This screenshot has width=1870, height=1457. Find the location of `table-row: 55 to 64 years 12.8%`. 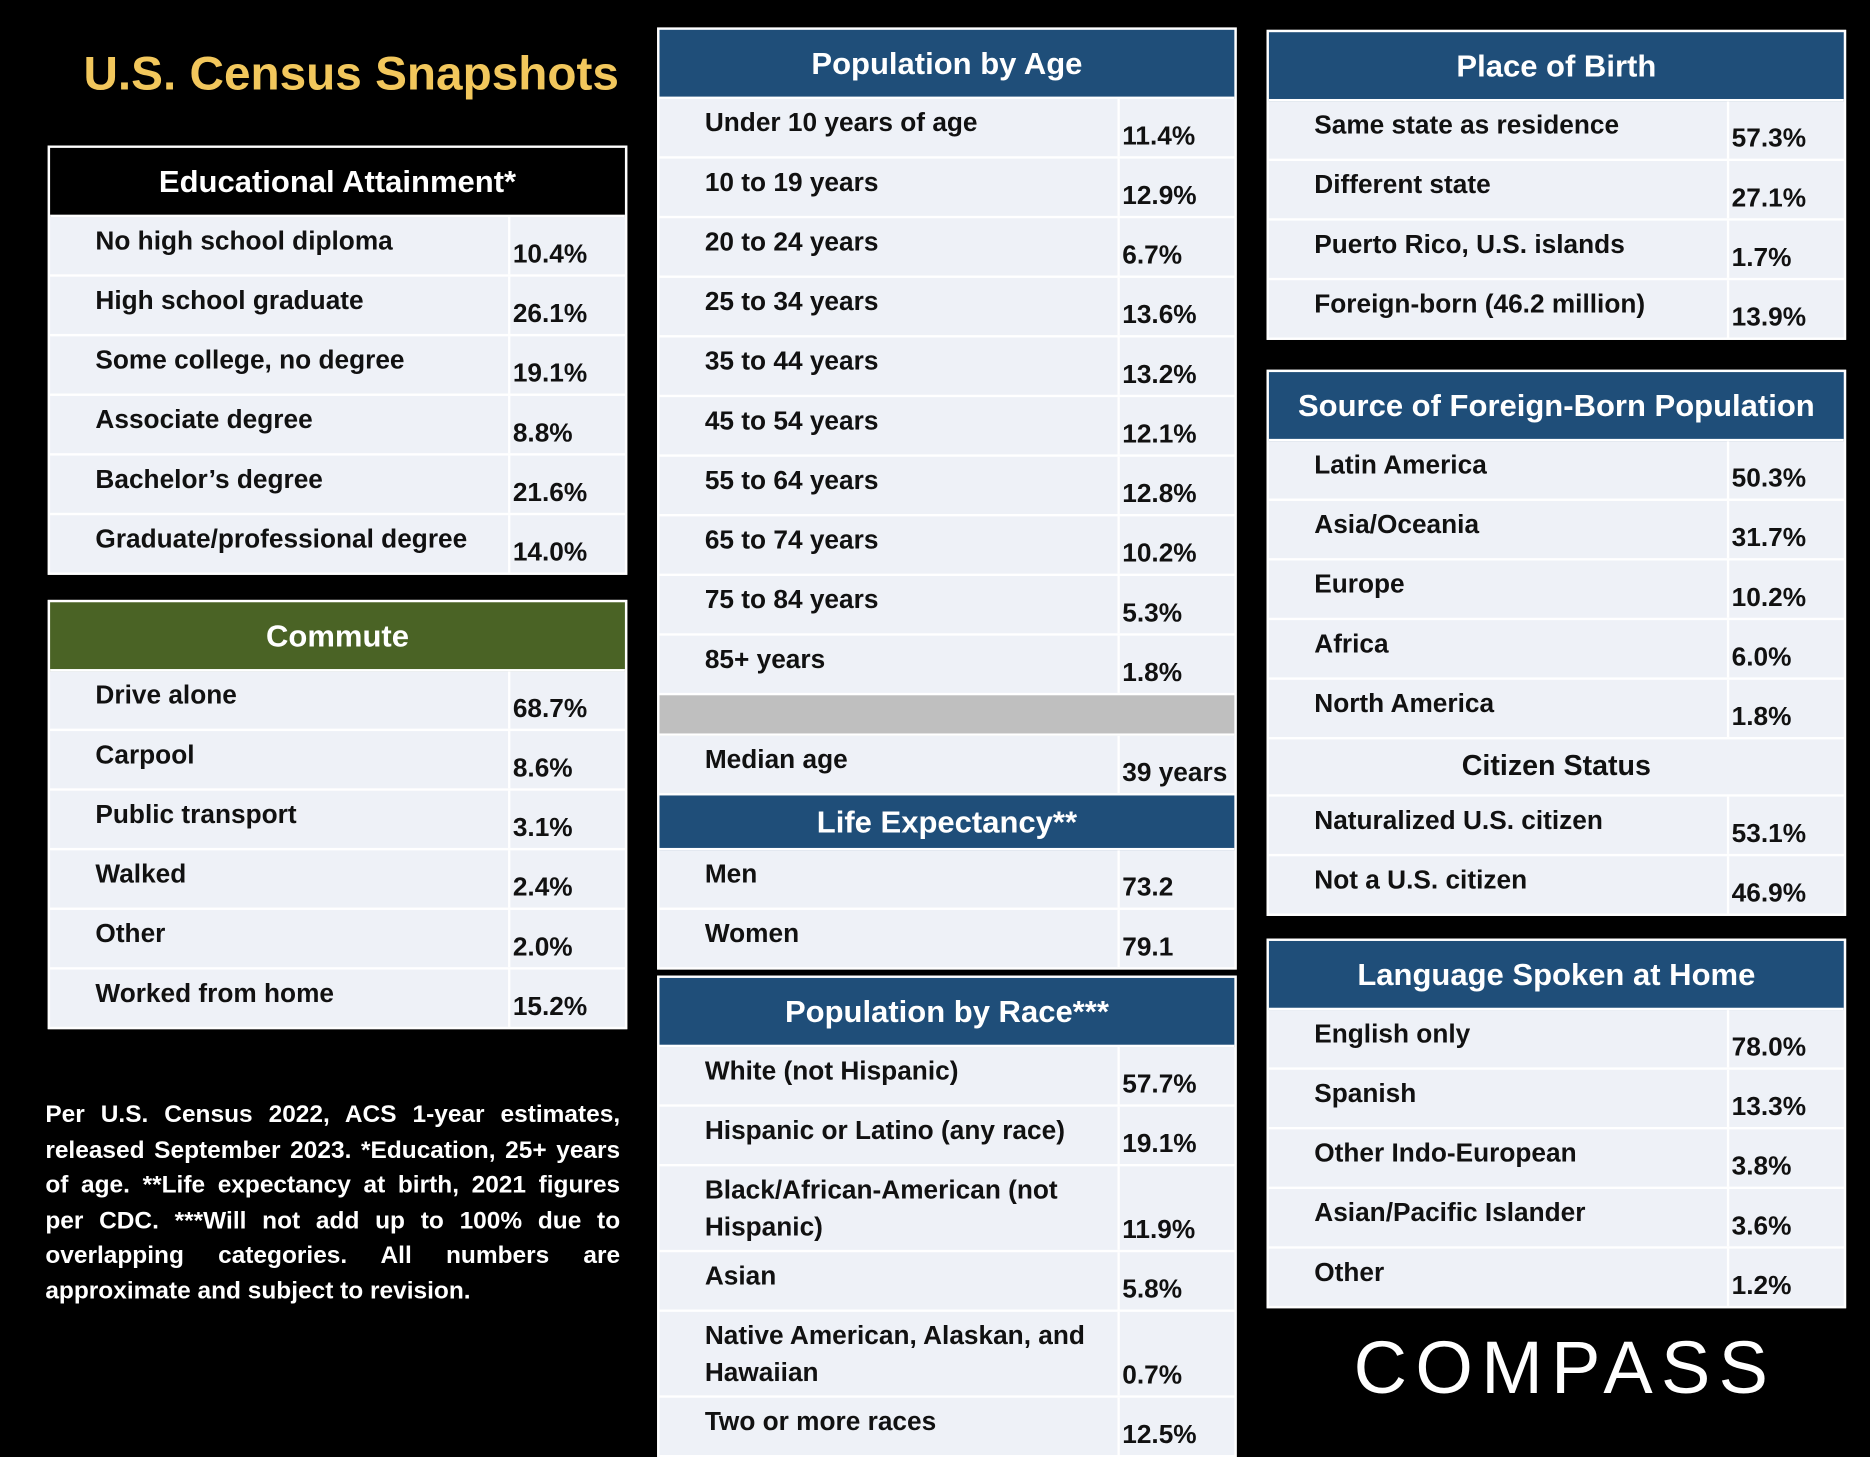

table-row: 55 to 64 years 12.8% is located at coordinates (947, 486).